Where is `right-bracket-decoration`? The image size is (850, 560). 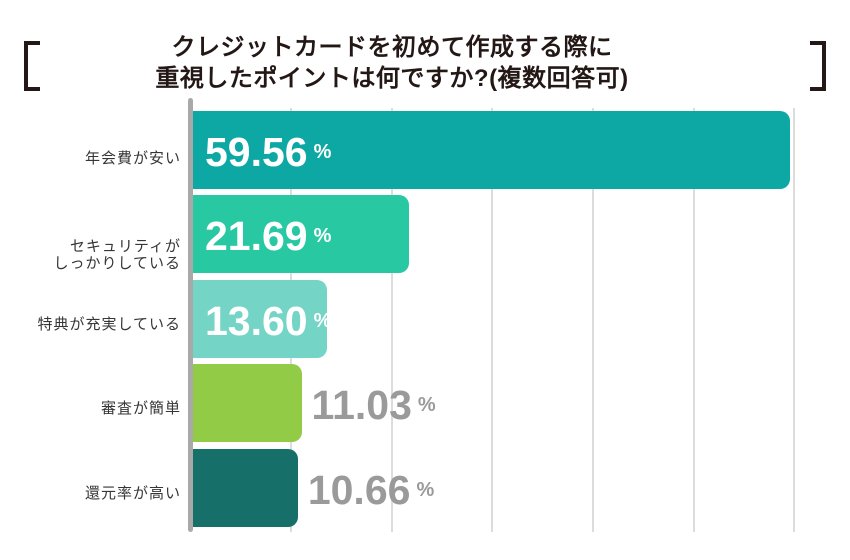 right-bracket-decoration is located at coordinates (818, 66).